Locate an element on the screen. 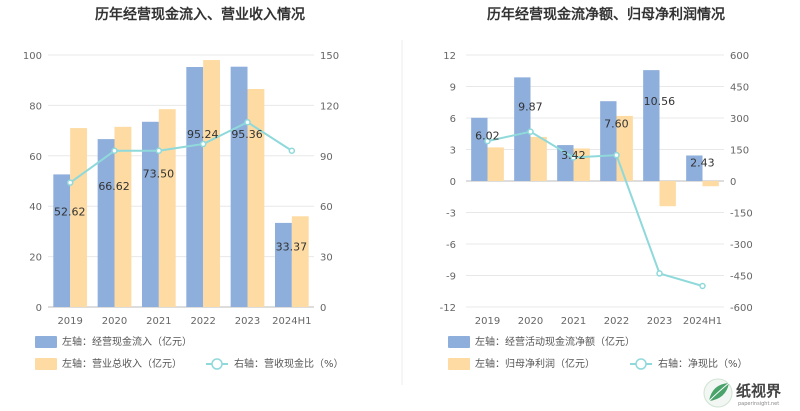  left-axis-tick-label: -12 is located at coordinates (448, 308).